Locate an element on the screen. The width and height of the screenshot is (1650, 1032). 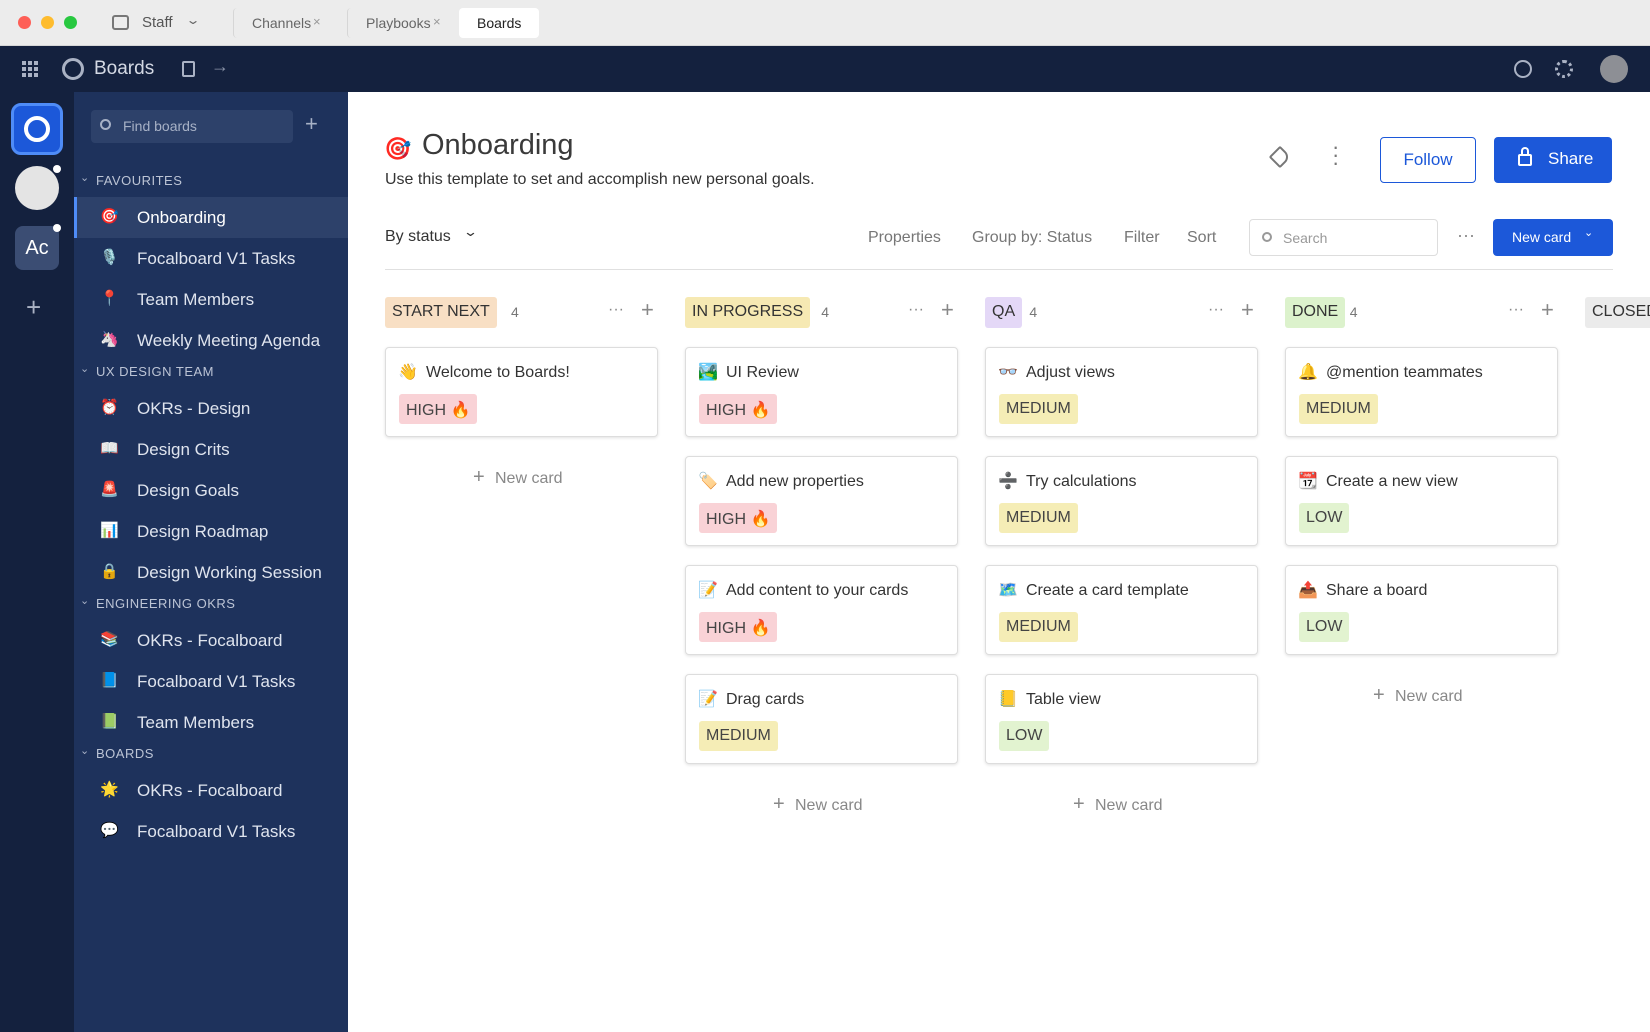
card: ➗ Try calculations MEDIUM is located at coordinates (1121, 501).